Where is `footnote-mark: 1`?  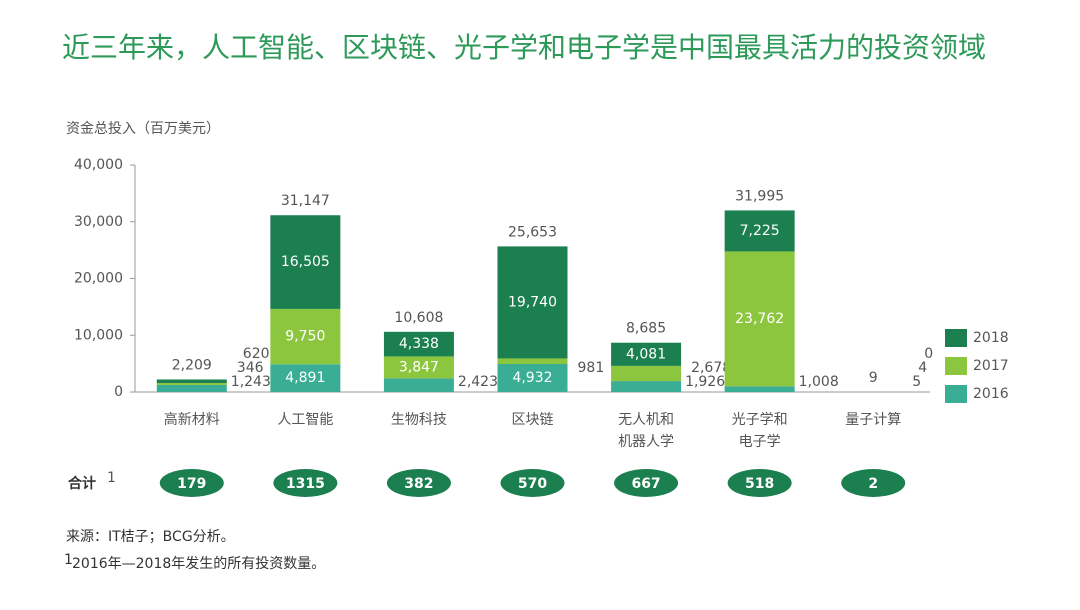 footnote-mark: 1 is located at coordinates (68, 560).